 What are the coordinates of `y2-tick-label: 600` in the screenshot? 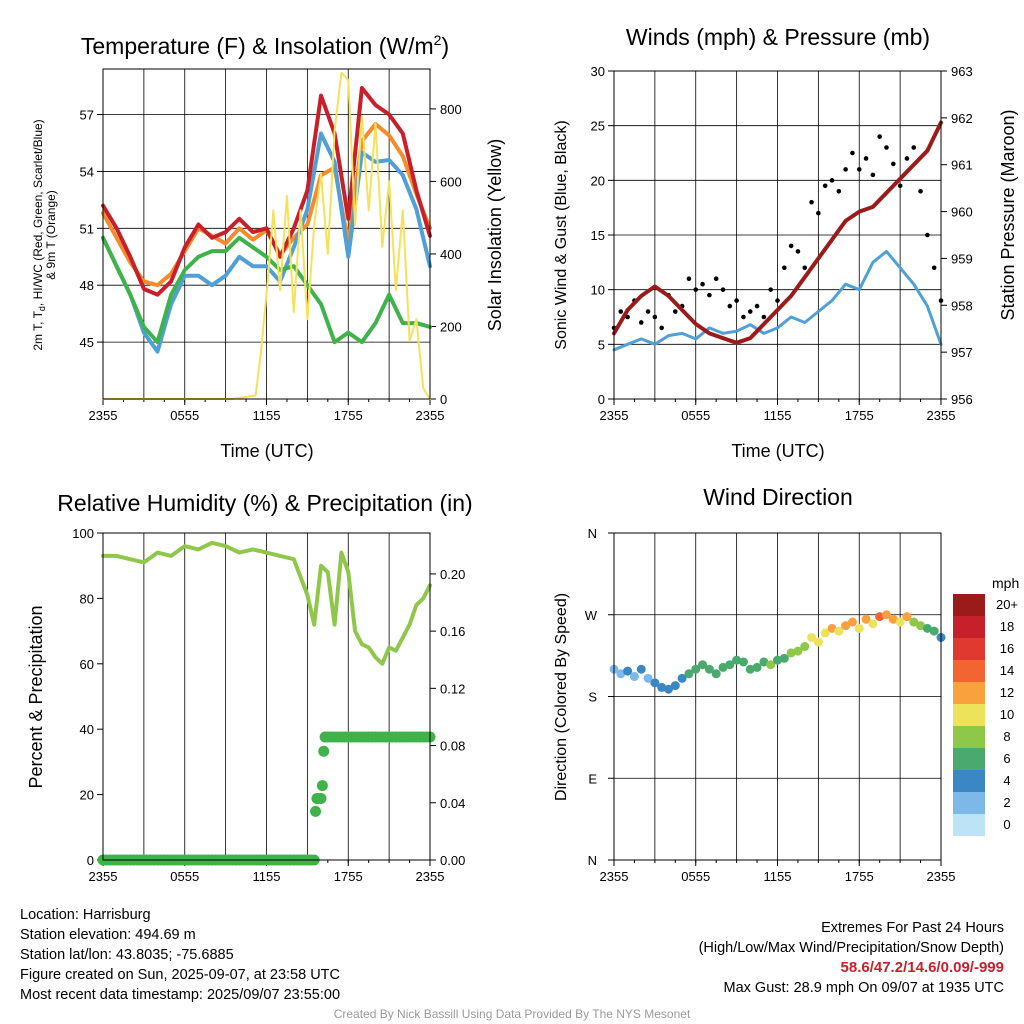 It's located at (451, 181).